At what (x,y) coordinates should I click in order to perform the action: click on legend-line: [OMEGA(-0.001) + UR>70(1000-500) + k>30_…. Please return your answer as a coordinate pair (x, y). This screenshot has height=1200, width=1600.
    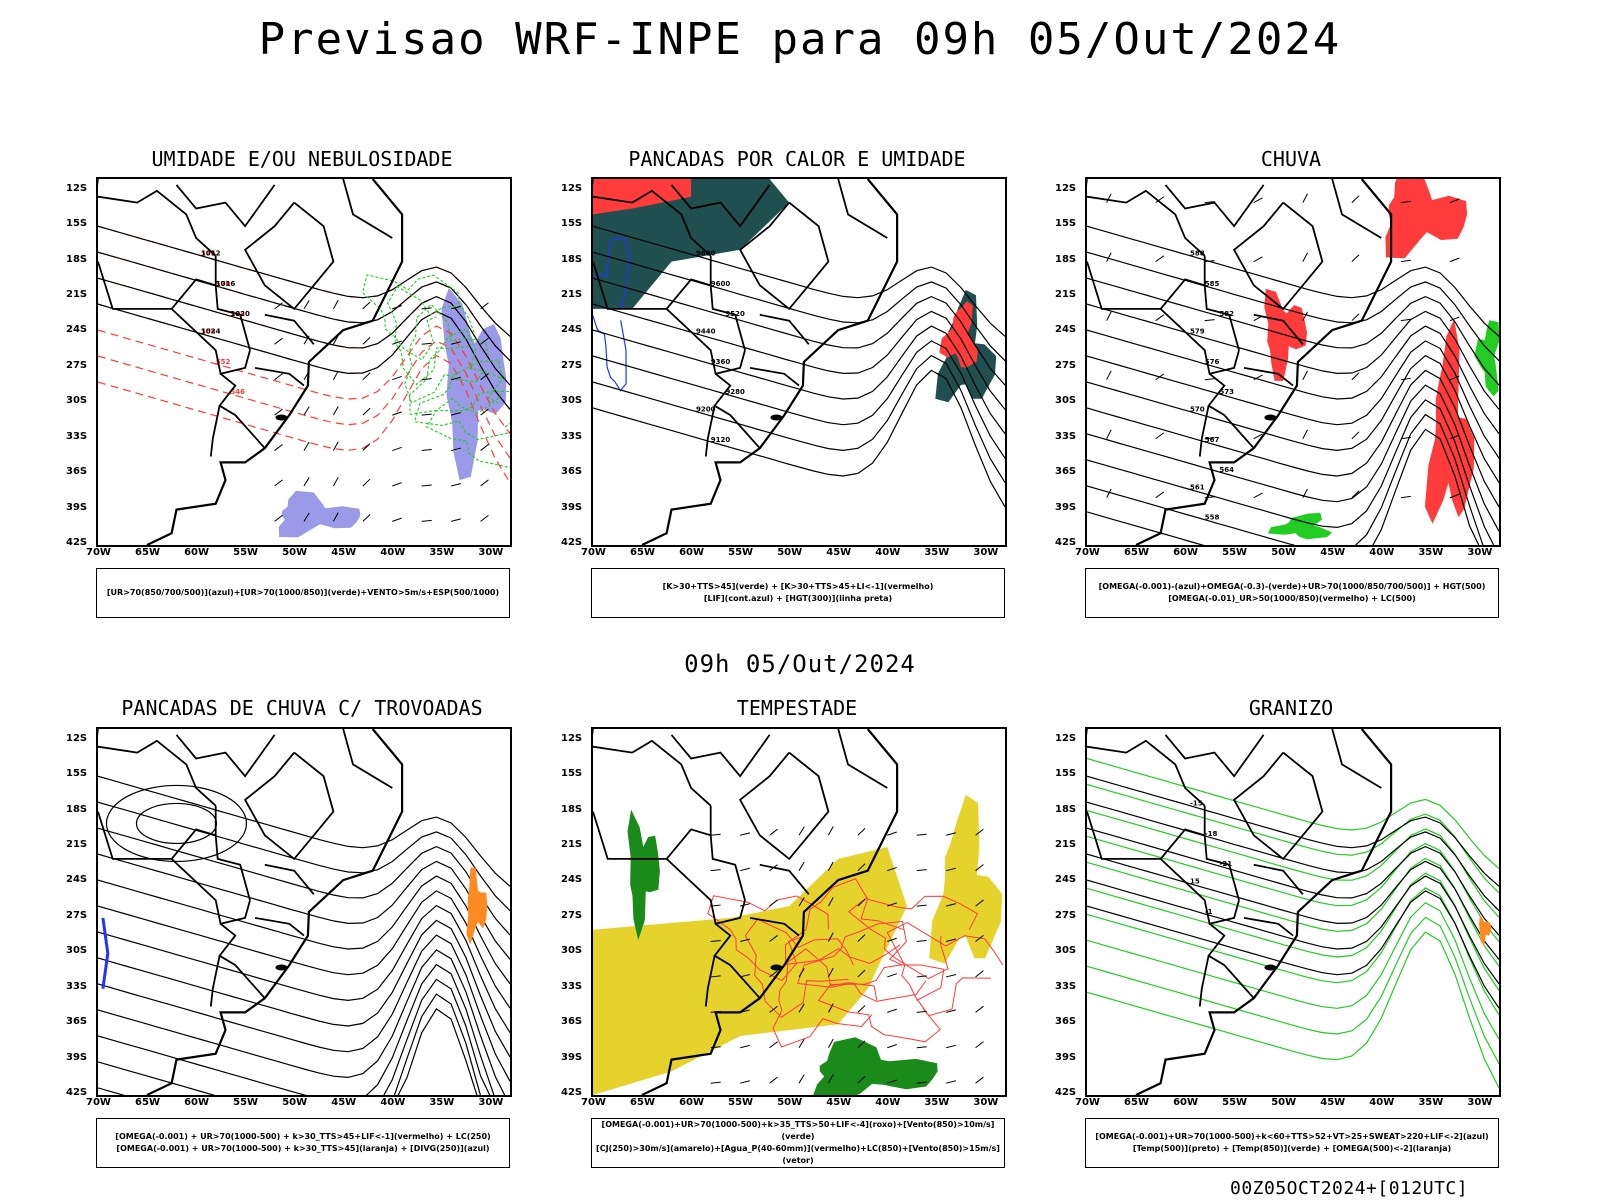
    Looking at the image, I should click on (303, 1136).